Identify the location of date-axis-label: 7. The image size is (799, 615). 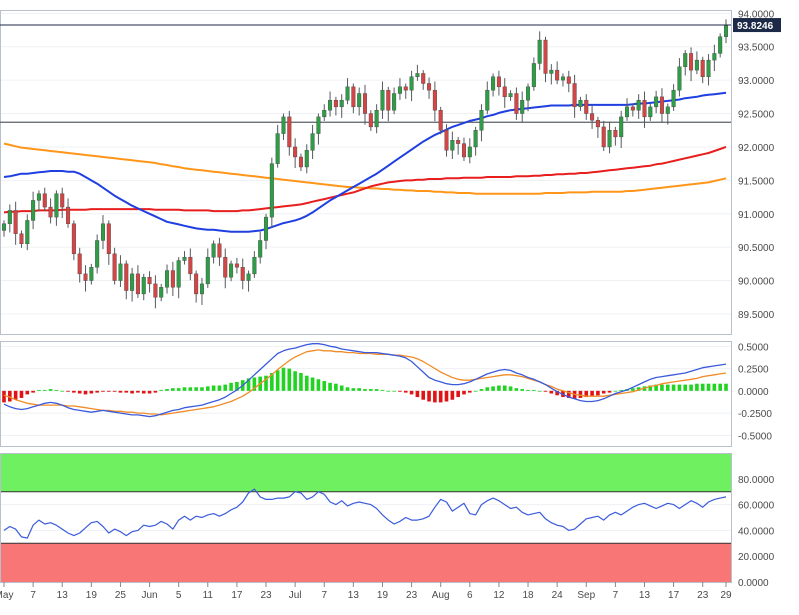
(33, 595).